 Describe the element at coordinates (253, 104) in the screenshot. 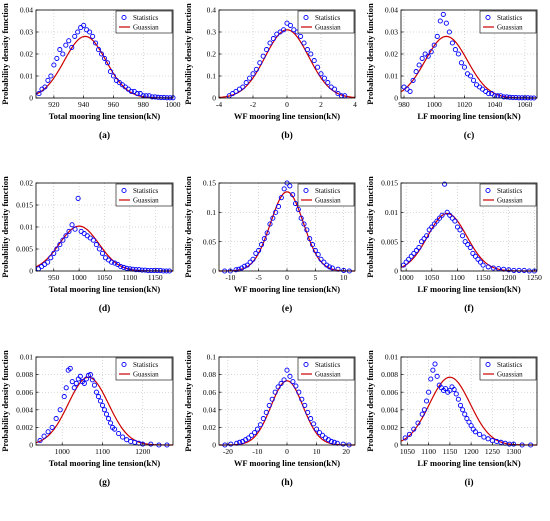

I see `x-tick-label: -2` at that location.